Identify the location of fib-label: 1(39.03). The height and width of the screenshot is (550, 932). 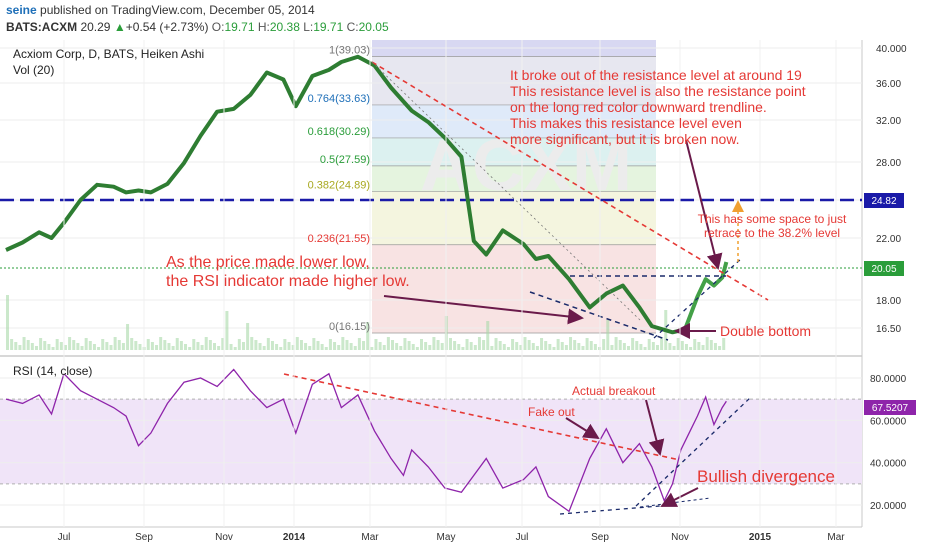
(349, 50).